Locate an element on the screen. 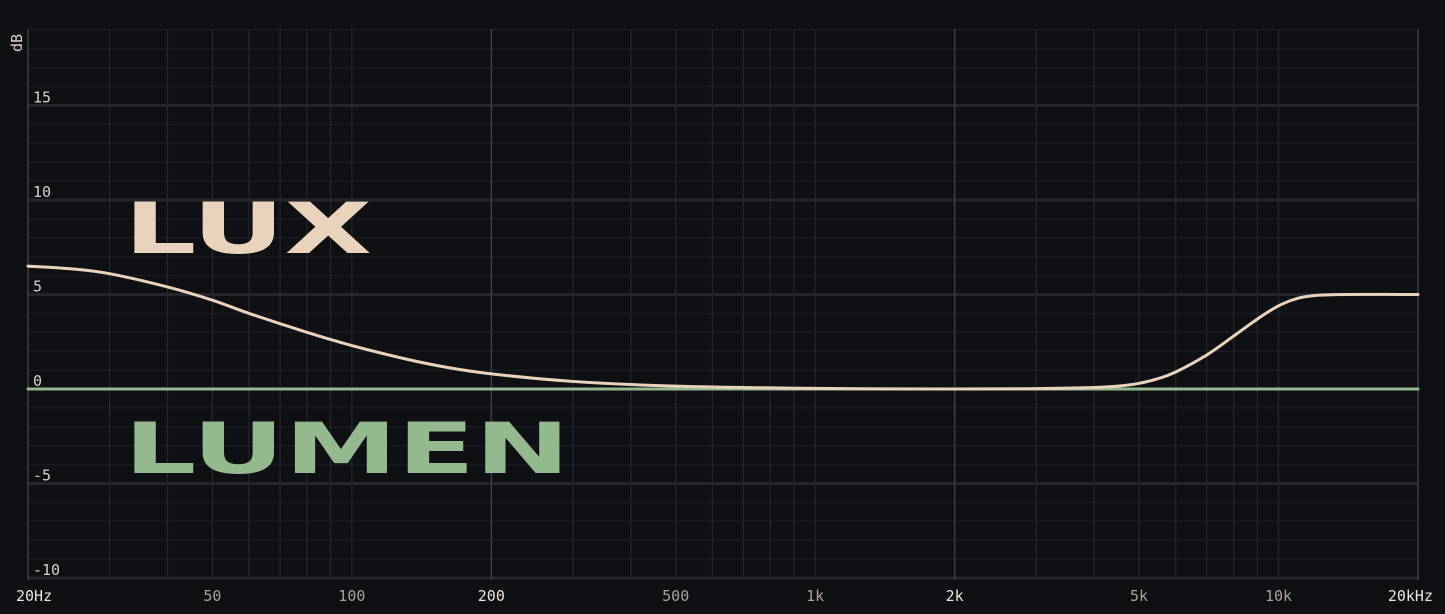 The image size is (1445, 614). y-tick-label: 15 is located at coordinates (42, 98).